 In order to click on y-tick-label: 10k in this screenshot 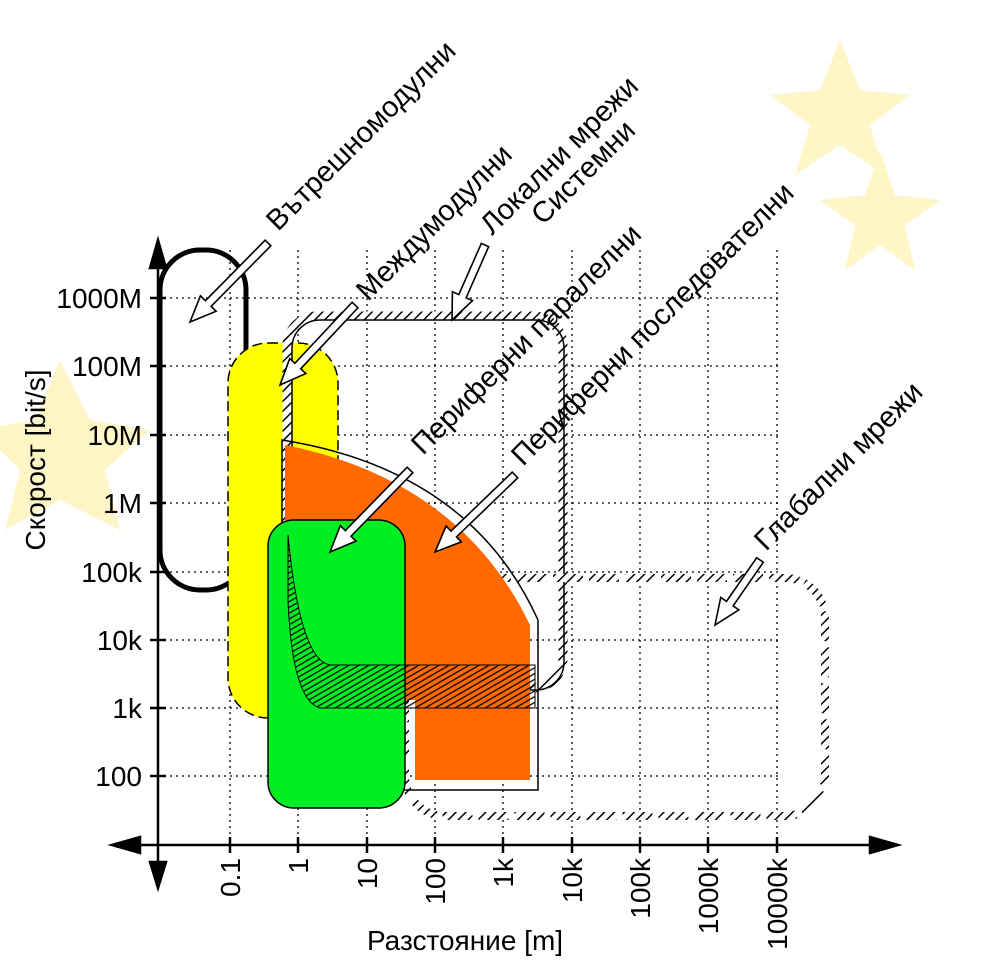, I will do `click(120, 640)`.